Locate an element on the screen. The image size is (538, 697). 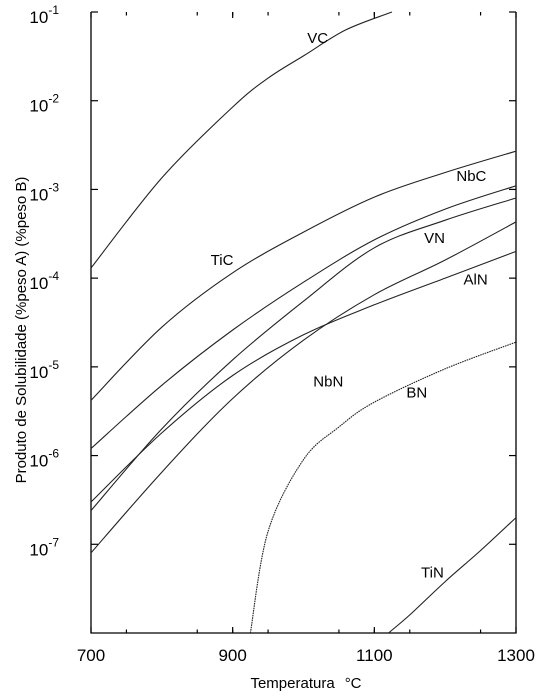
y-tick-label: 10⁻⁵ is located at coordinates (44, 370).